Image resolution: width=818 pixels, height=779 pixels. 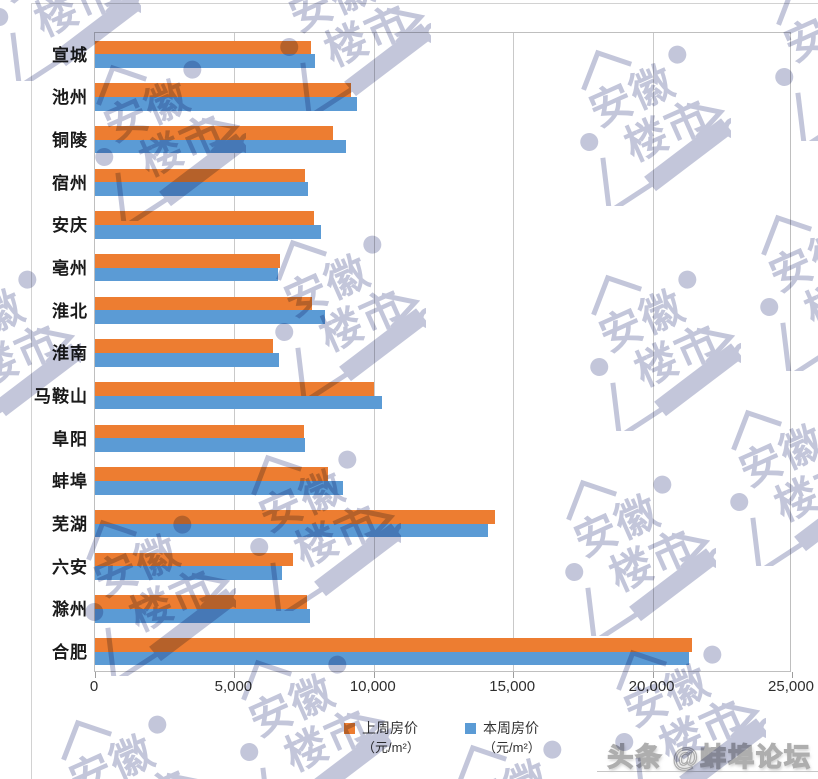 What do you see at coordinates (70, 226) in the screenshot?
I see `category-label: 安庆` at bounding box center [70, 226].